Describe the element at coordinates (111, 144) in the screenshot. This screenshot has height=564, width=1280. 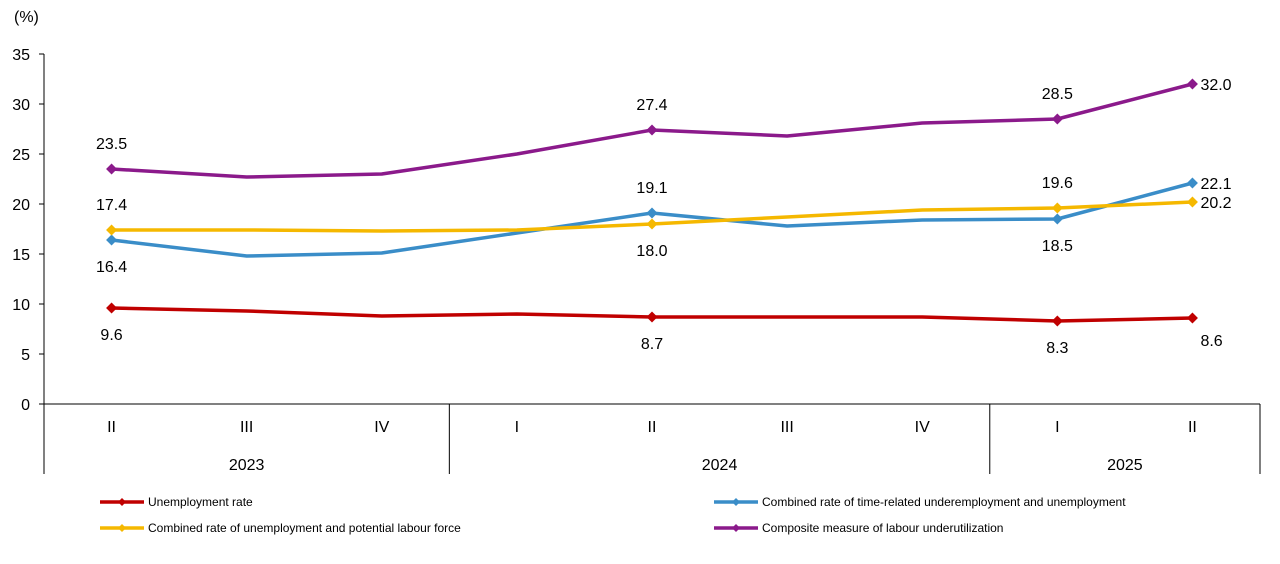
I see `data-label: 23.5` at that location.